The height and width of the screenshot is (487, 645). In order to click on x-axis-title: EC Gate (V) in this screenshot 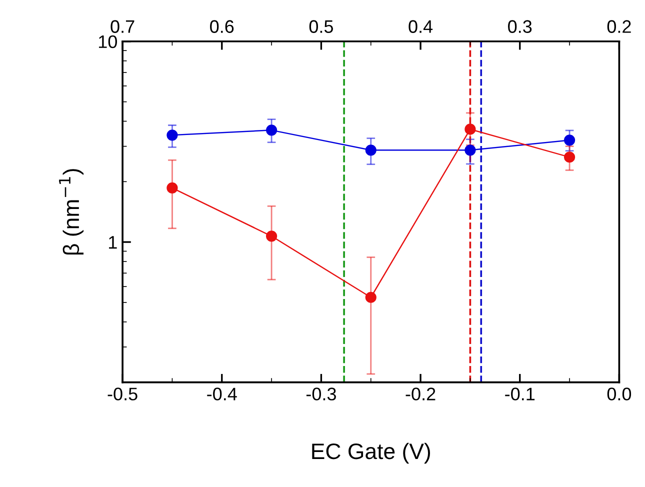, I will do `click(371, 453)`.